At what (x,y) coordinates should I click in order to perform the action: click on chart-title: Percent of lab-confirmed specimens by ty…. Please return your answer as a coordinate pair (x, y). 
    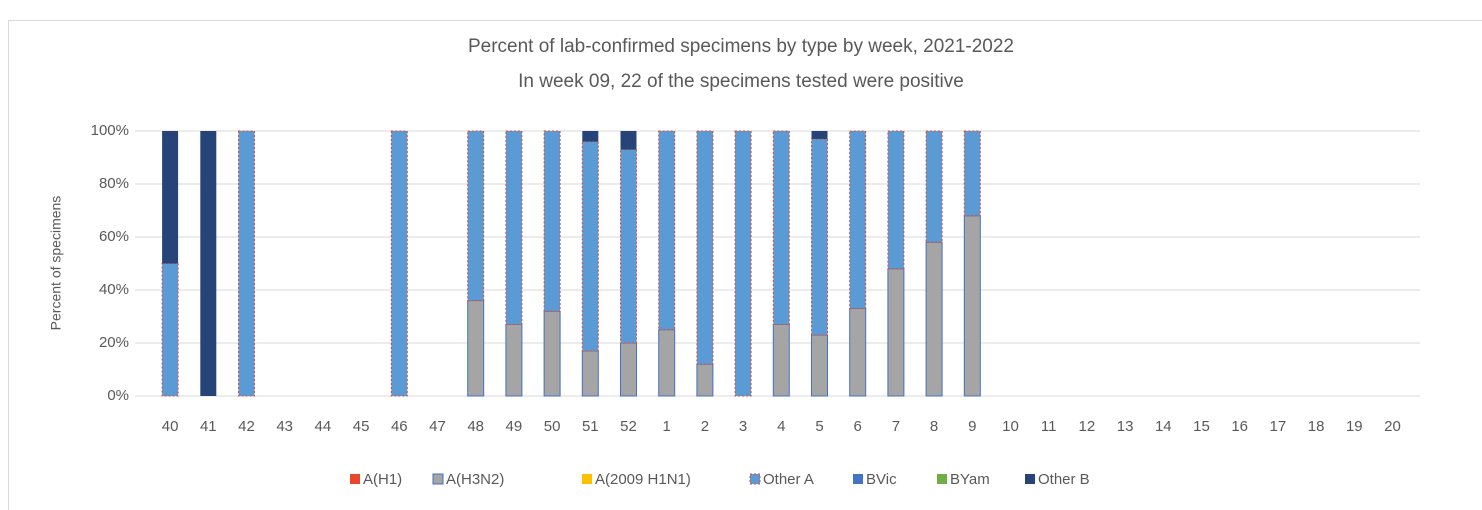
    Looking at the image, I should click on (741, 46).